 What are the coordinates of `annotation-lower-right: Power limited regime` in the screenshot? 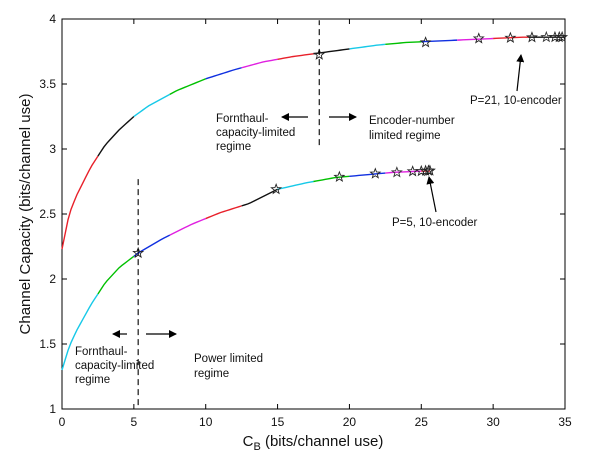 It's located at (230, 366).